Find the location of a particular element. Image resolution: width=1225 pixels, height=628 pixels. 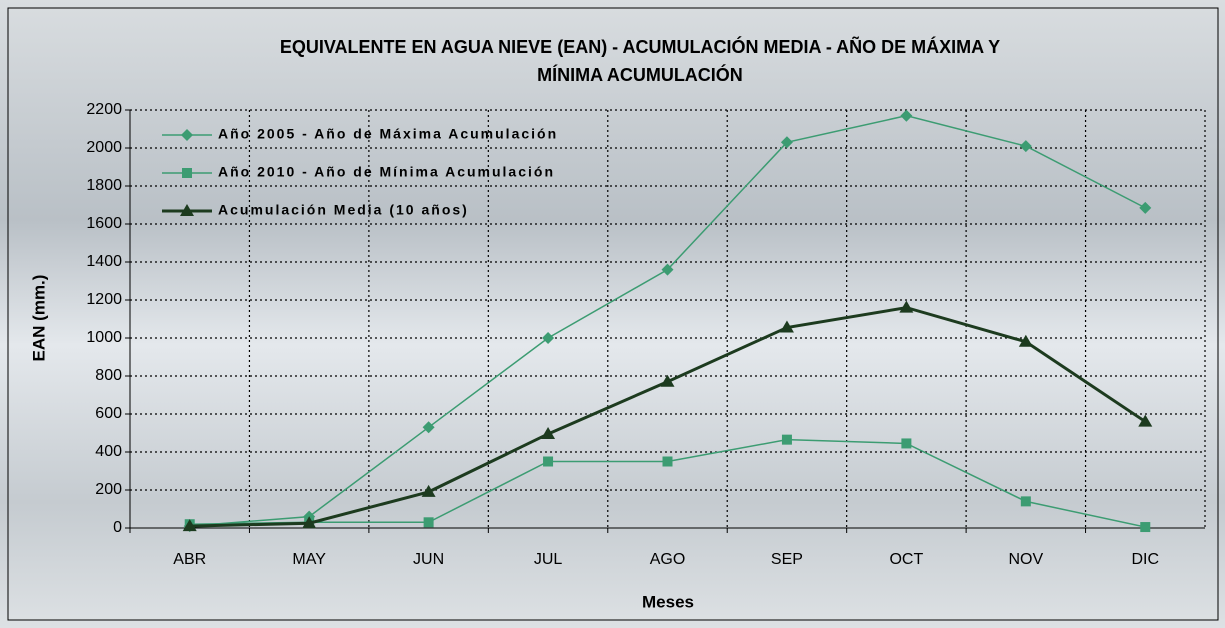

y-tick-label: 1800 is located at coordinates (104, 185).